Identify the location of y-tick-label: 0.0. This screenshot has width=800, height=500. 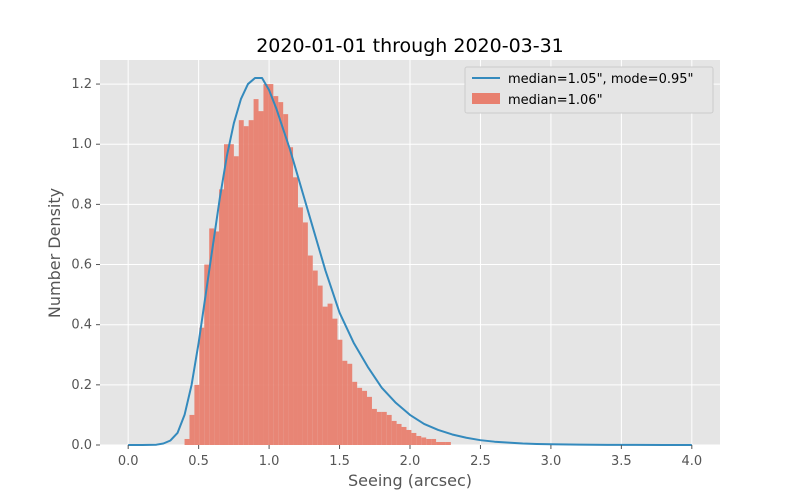
(81, 445).